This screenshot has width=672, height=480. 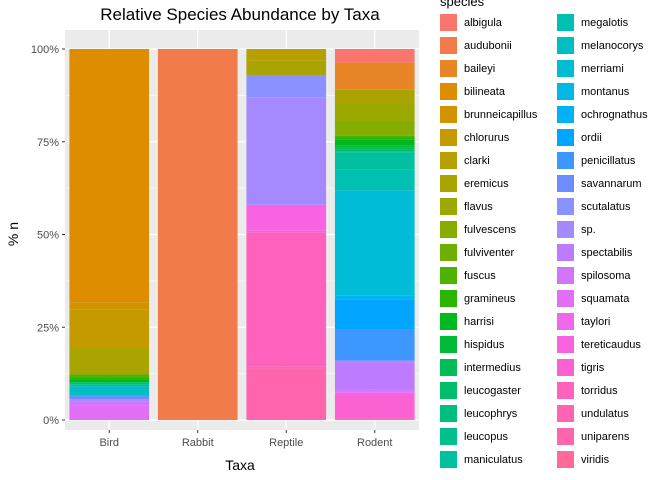 What do you see at coordinates (109, 306) in the screenshot?
I see `bar-segment-bird-brunneicapillus` at bounding box center [109, 306].